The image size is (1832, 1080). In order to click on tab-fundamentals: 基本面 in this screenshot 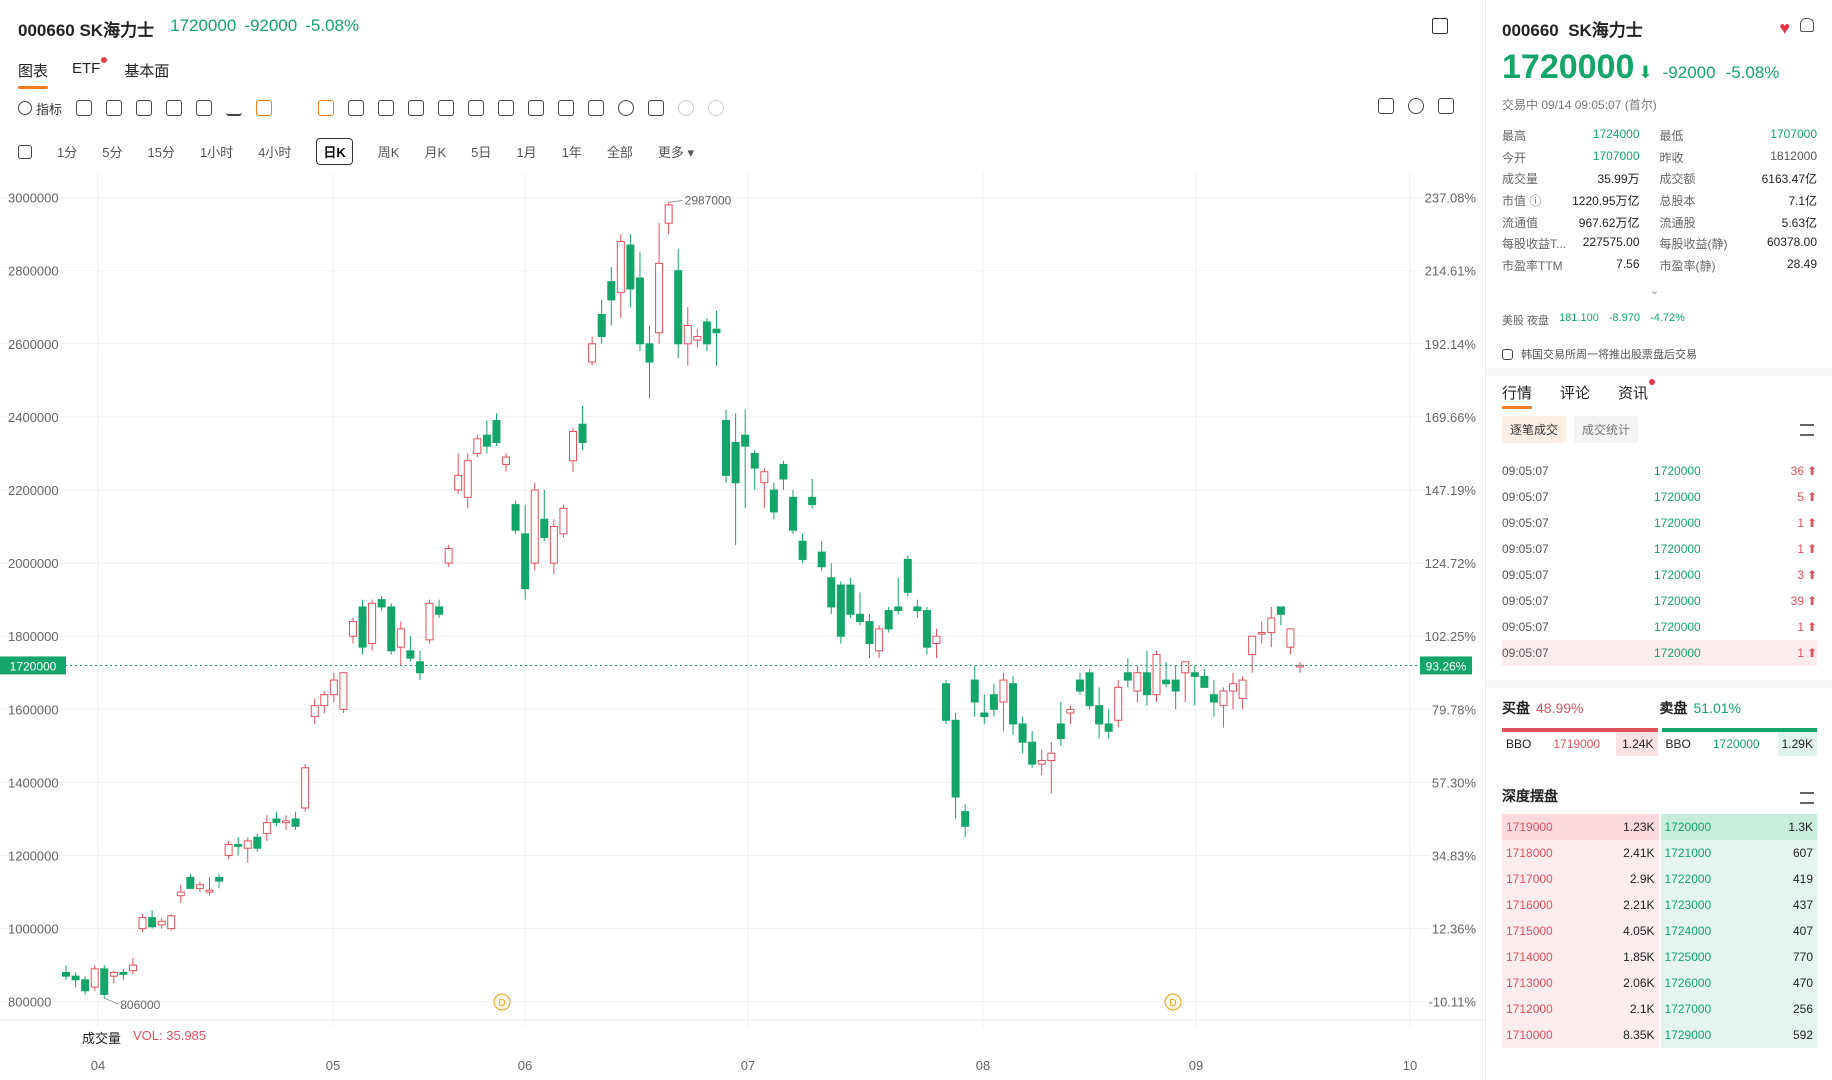, I will do `click(147, 71)`.